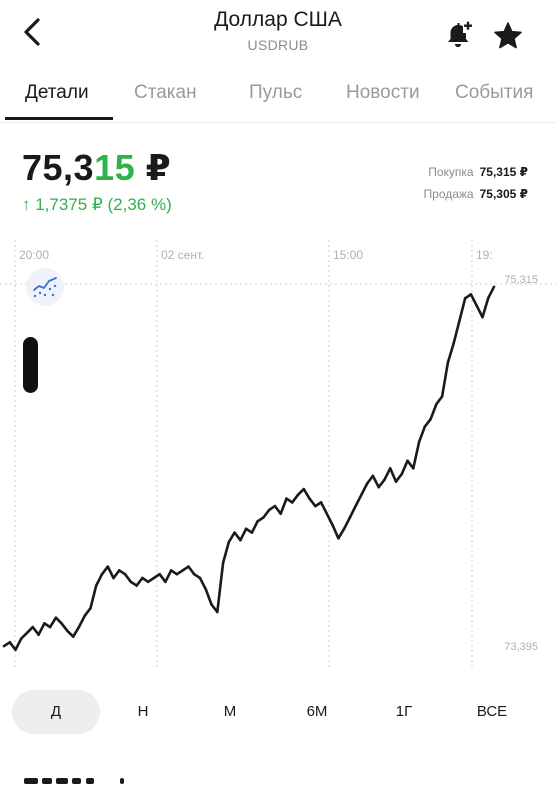 Image resolution: width=556 pixels, height=800 pixels. Describe the element at coordinates (503, 194) in the screenshot. I see `sell-value: 75,305 ₽` at that location.